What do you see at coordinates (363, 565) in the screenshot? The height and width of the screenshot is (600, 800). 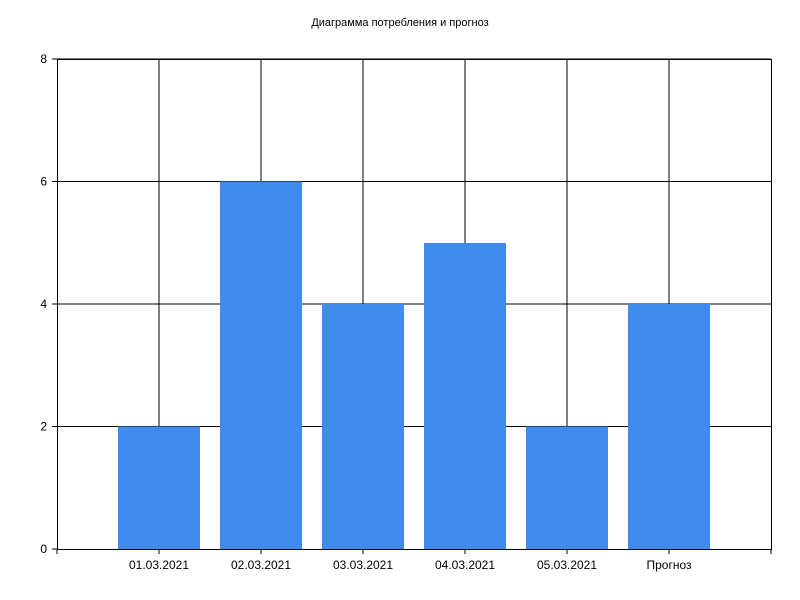 I see `x-tick-label: 03.03.2021` at bounding box center [363, 565].